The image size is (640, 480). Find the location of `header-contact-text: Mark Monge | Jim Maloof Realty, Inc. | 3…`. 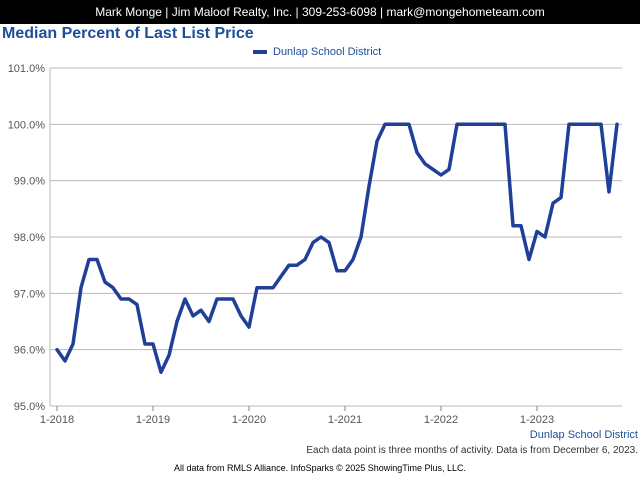

header-contact-text: Mark Monge | Jim Maloof Realty, Inc. | 3… is located at coordinates (320, 12).